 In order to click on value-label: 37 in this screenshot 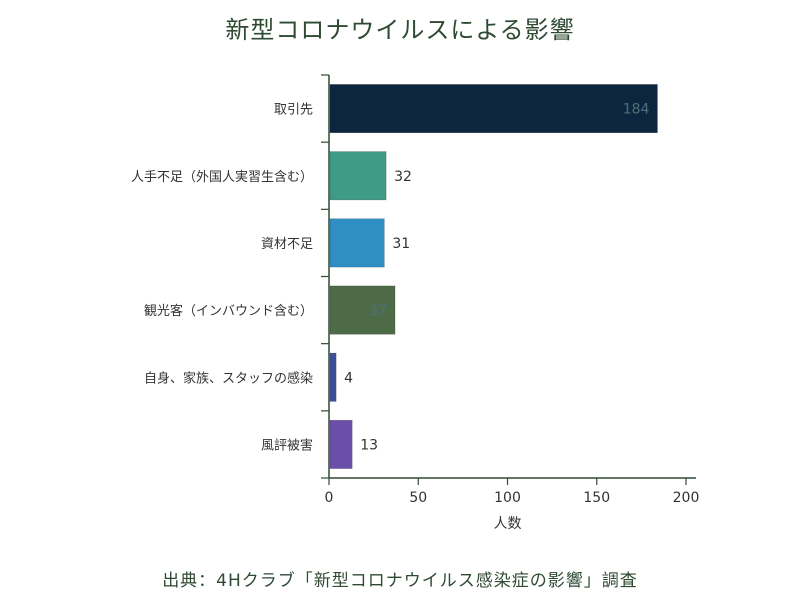, I will do `click(378, 311)`.